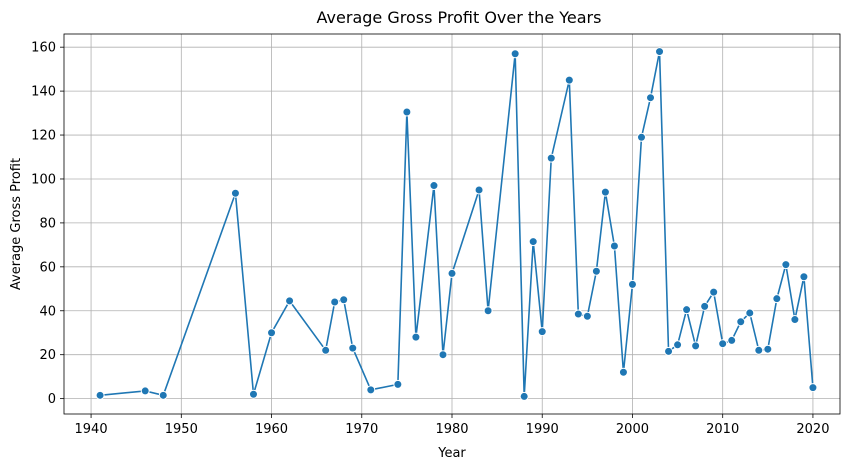  What do you see at coordinates (459, 17) in the screenshot?
I see `chart-title: Average Gross Profit Over the Years` at bounding box center [459, 17].